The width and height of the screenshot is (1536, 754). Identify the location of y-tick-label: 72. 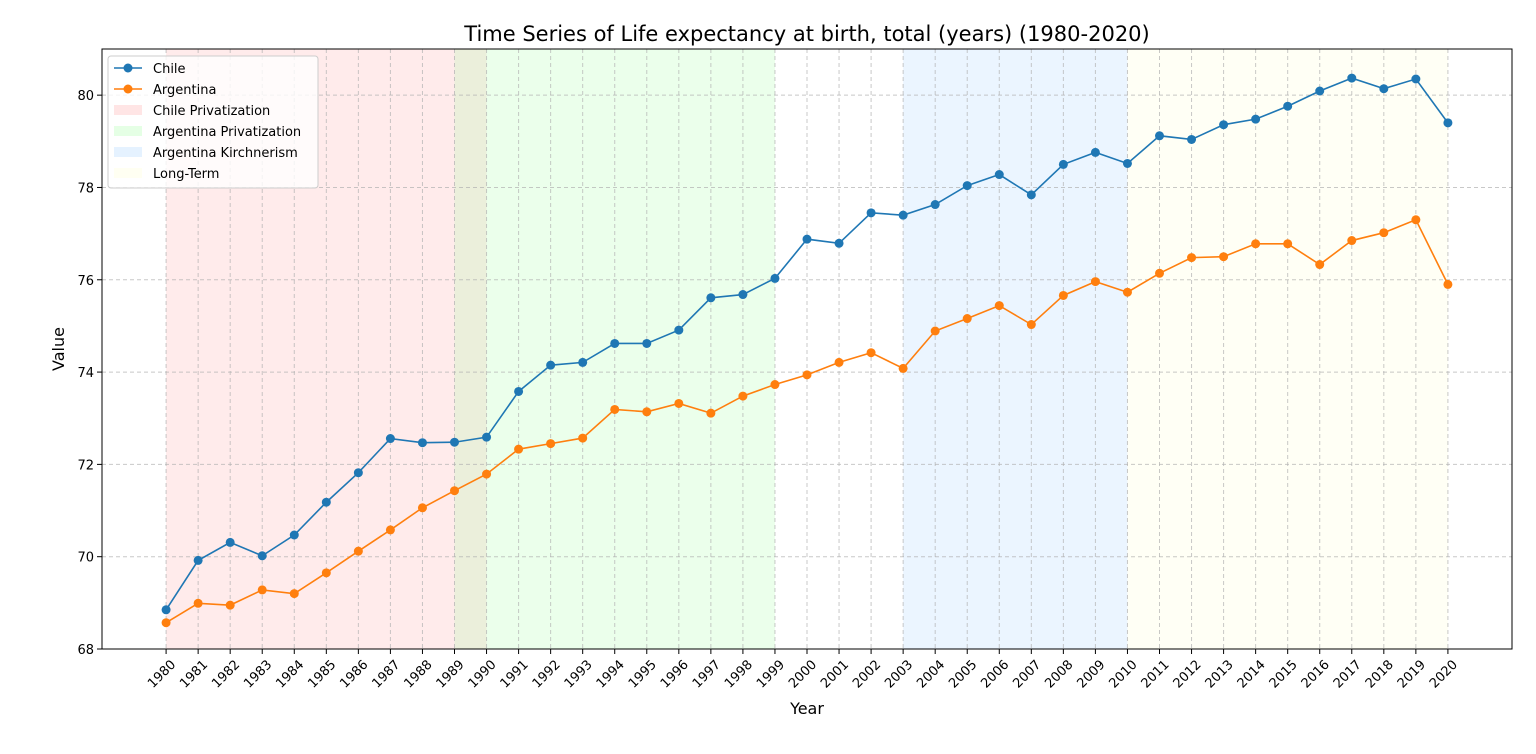
(85, 465).